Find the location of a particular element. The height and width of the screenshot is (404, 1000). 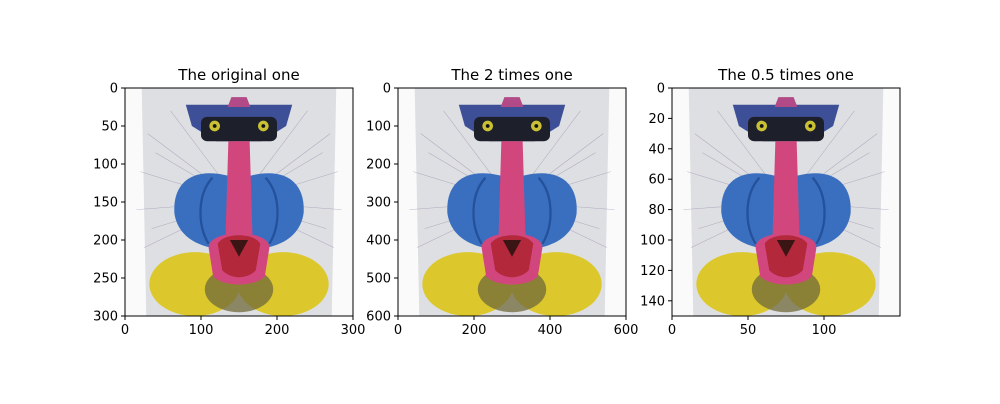

x-tick-label: 600 is located at coordinates (626, 330).